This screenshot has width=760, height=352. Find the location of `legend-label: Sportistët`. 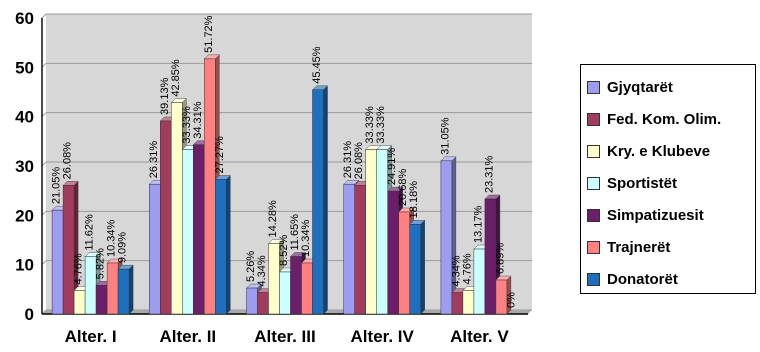

legend-label: Sportistët is located at coordinates (642, 183).